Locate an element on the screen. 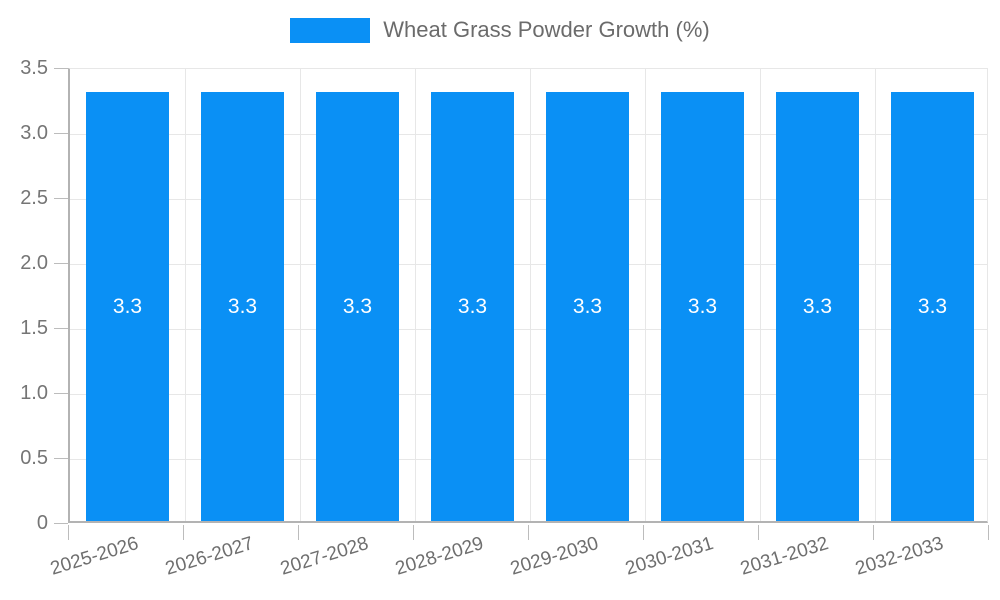  x-axis-label: 2030-2031 is located at coordinates (670, 556).